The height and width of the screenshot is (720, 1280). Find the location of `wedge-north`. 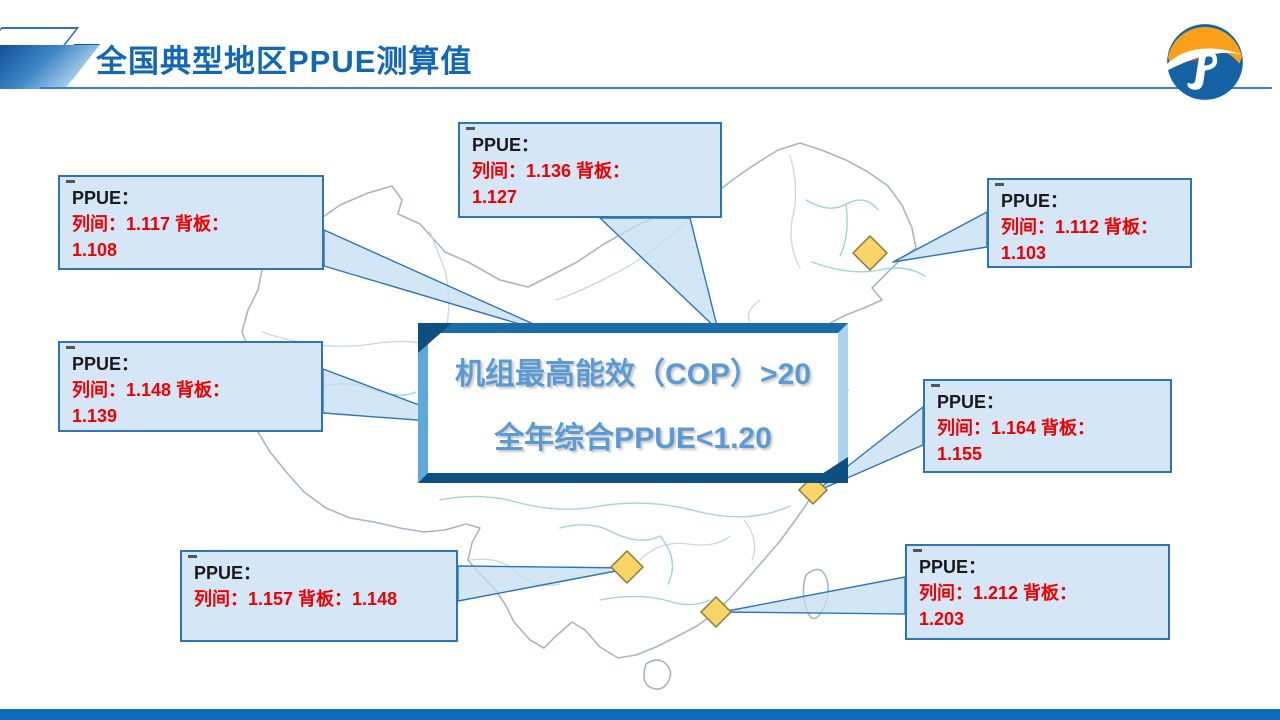

wedge-north is located at coordinates (442, 283).